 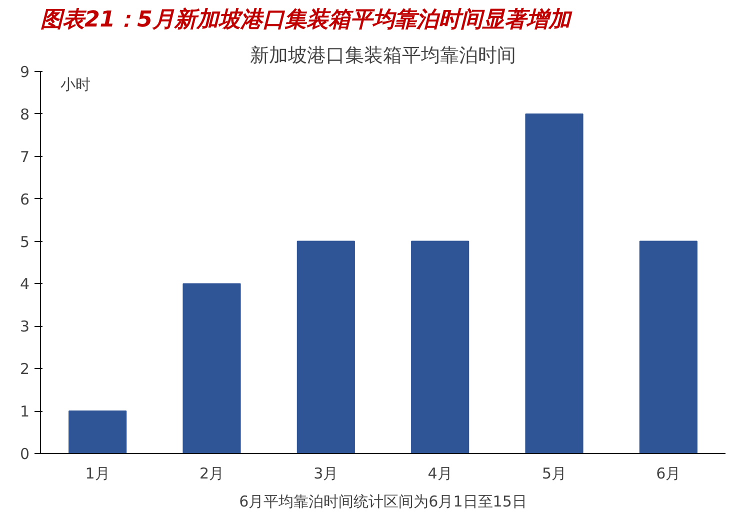 I want to click on x-tick-label: 3月, so click(x=326, y=473).